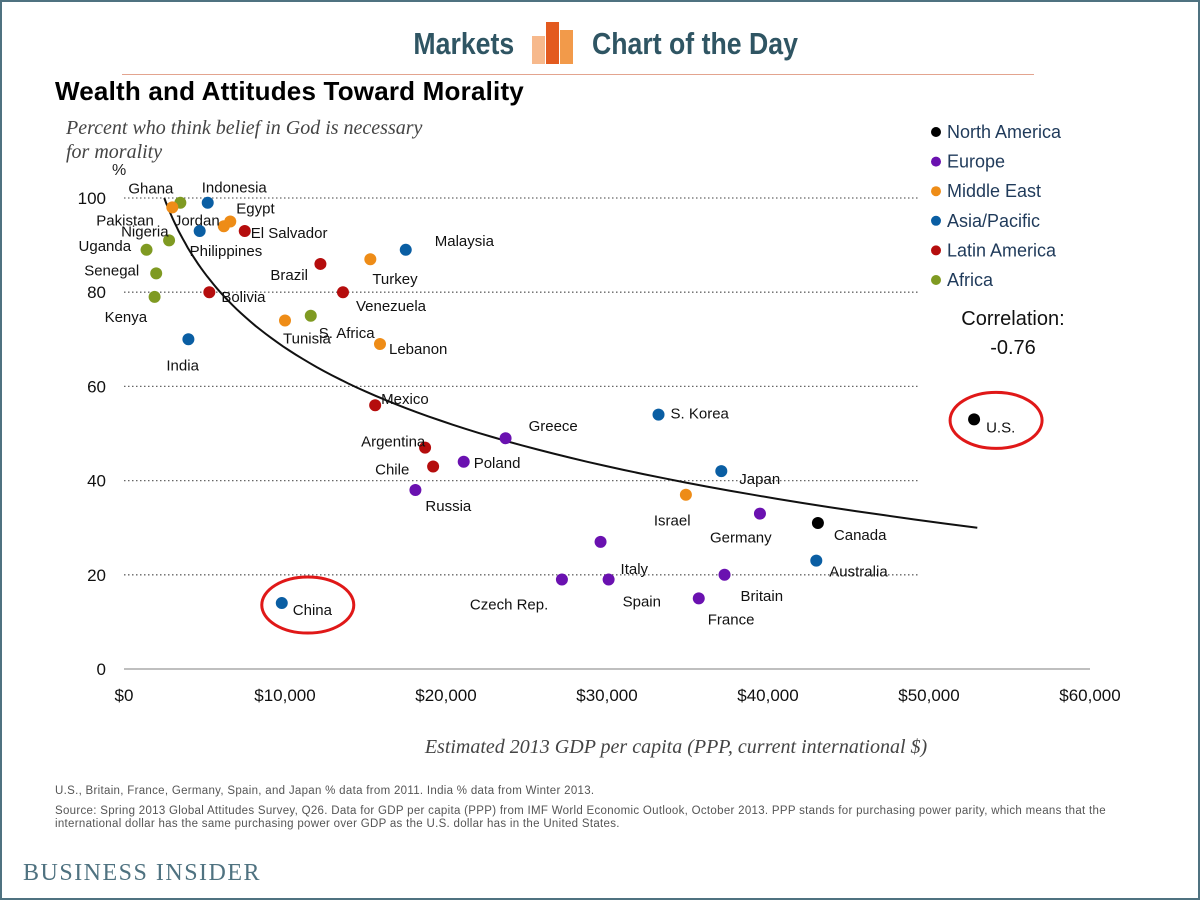  Describe the element at coordinates (993, 221) in the screenshot. I see `legend-label: Asia/Pacific` at that location.